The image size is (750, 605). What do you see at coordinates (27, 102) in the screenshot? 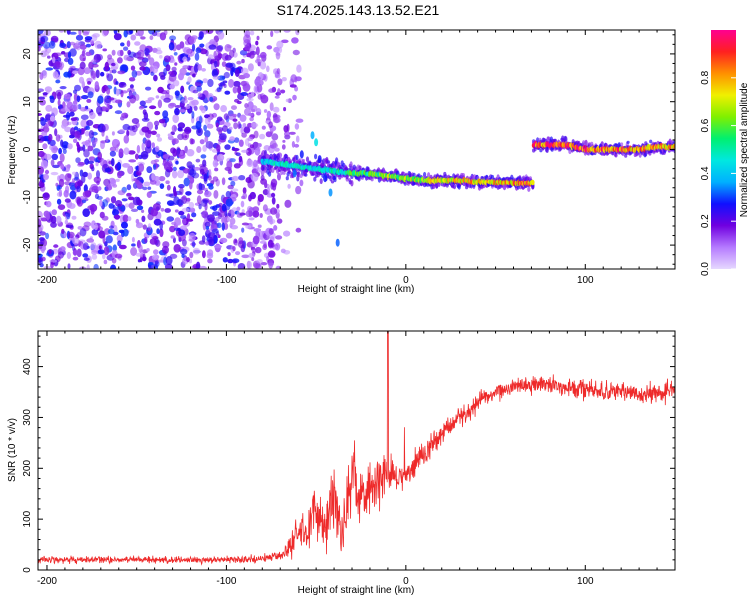
I see `spectrogram-y-tick-label: 10` at bounding box center [27, 102].